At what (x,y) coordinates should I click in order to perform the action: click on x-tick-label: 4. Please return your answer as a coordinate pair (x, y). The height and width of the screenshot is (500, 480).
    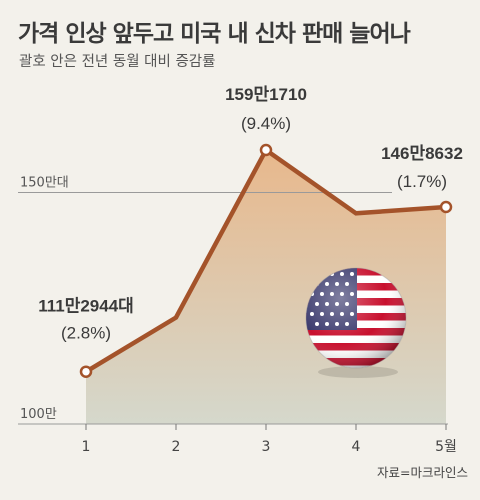
    Looking at the image, I should click on (356, 447).